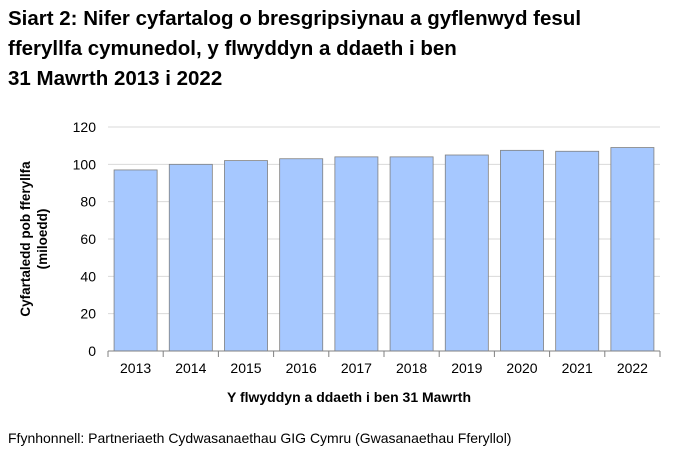  I want to click on bar-2015, so click(246, 256).